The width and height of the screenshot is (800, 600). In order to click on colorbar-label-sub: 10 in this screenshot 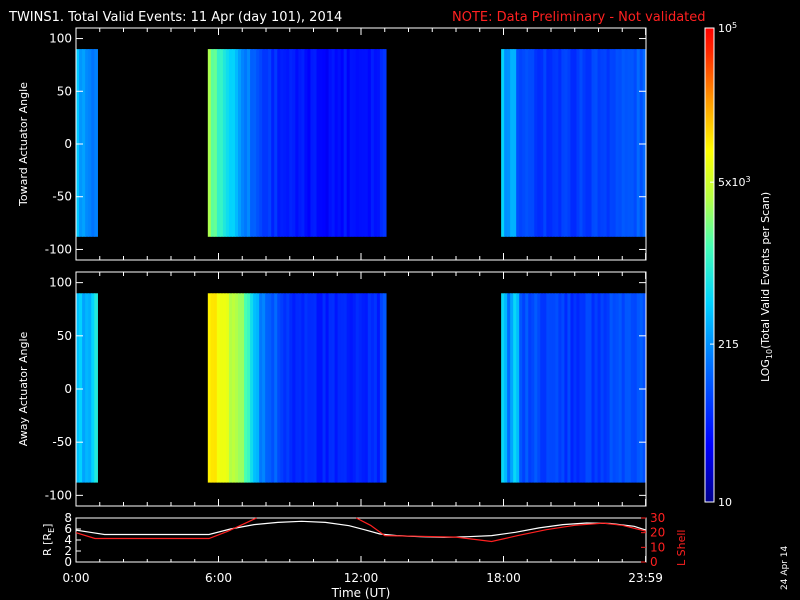, I will do `click(769, 354)`.